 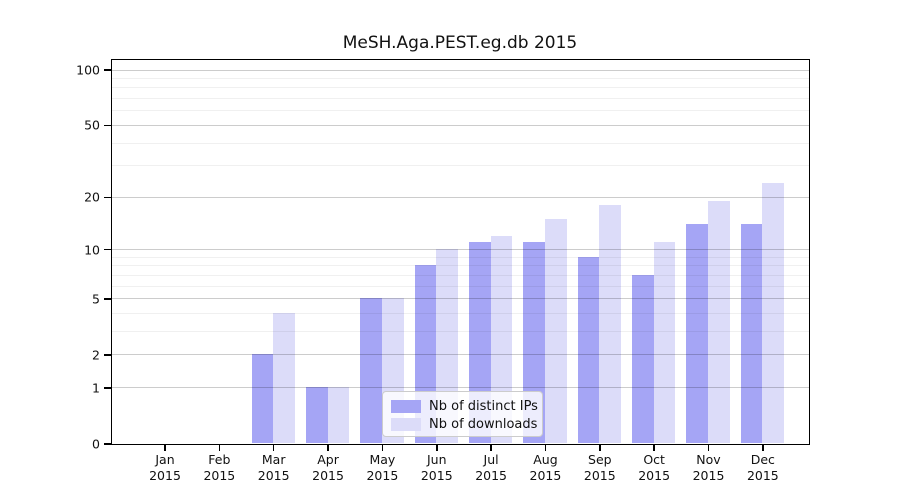 What do you see at coordinates (406, 424) in the screenshot?
I see `legend-swatch-downloads` at bounding box center [406, 424].